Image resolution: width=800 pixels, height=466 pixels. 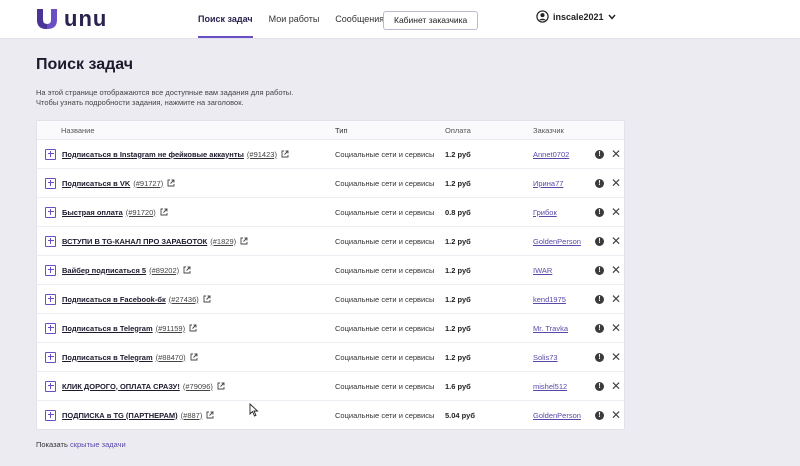 I want to click on task-customer-cell: Solis73, so click(x=564, y=357).